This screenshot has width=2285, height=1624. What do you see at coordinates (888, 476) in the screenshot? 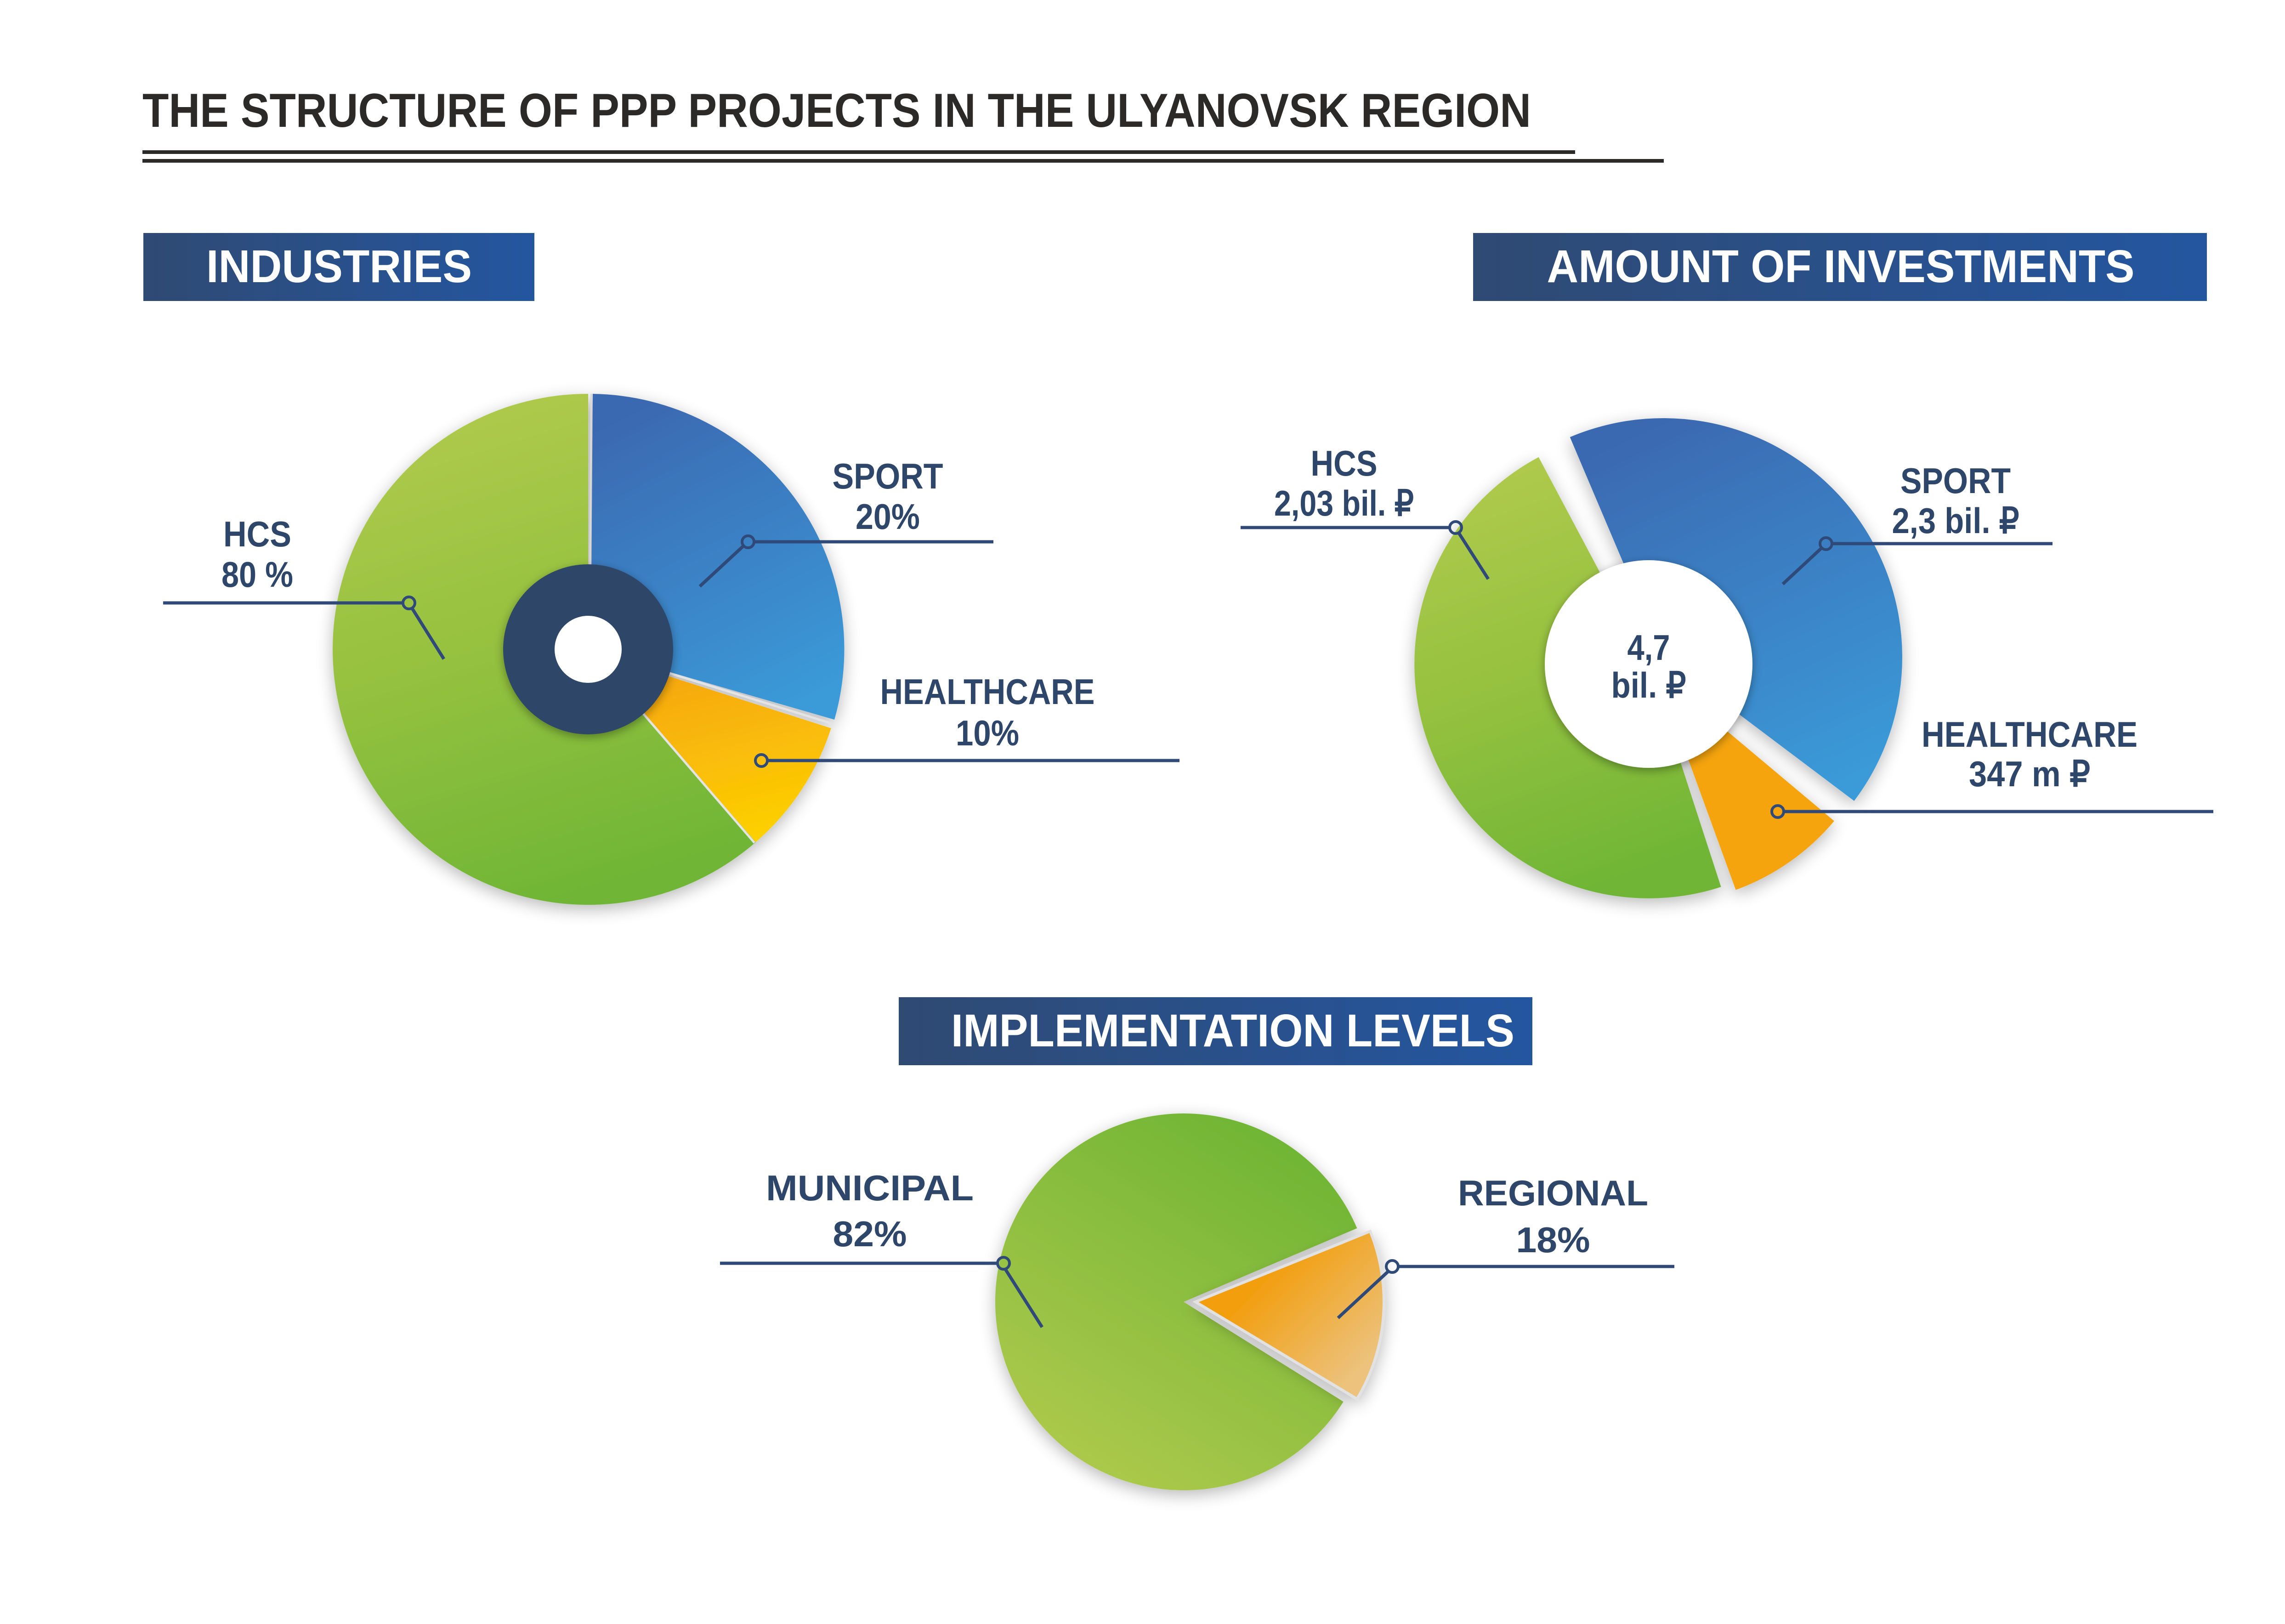
I see `industries-sport-name: SPORT` at bounding box center [888, 476].